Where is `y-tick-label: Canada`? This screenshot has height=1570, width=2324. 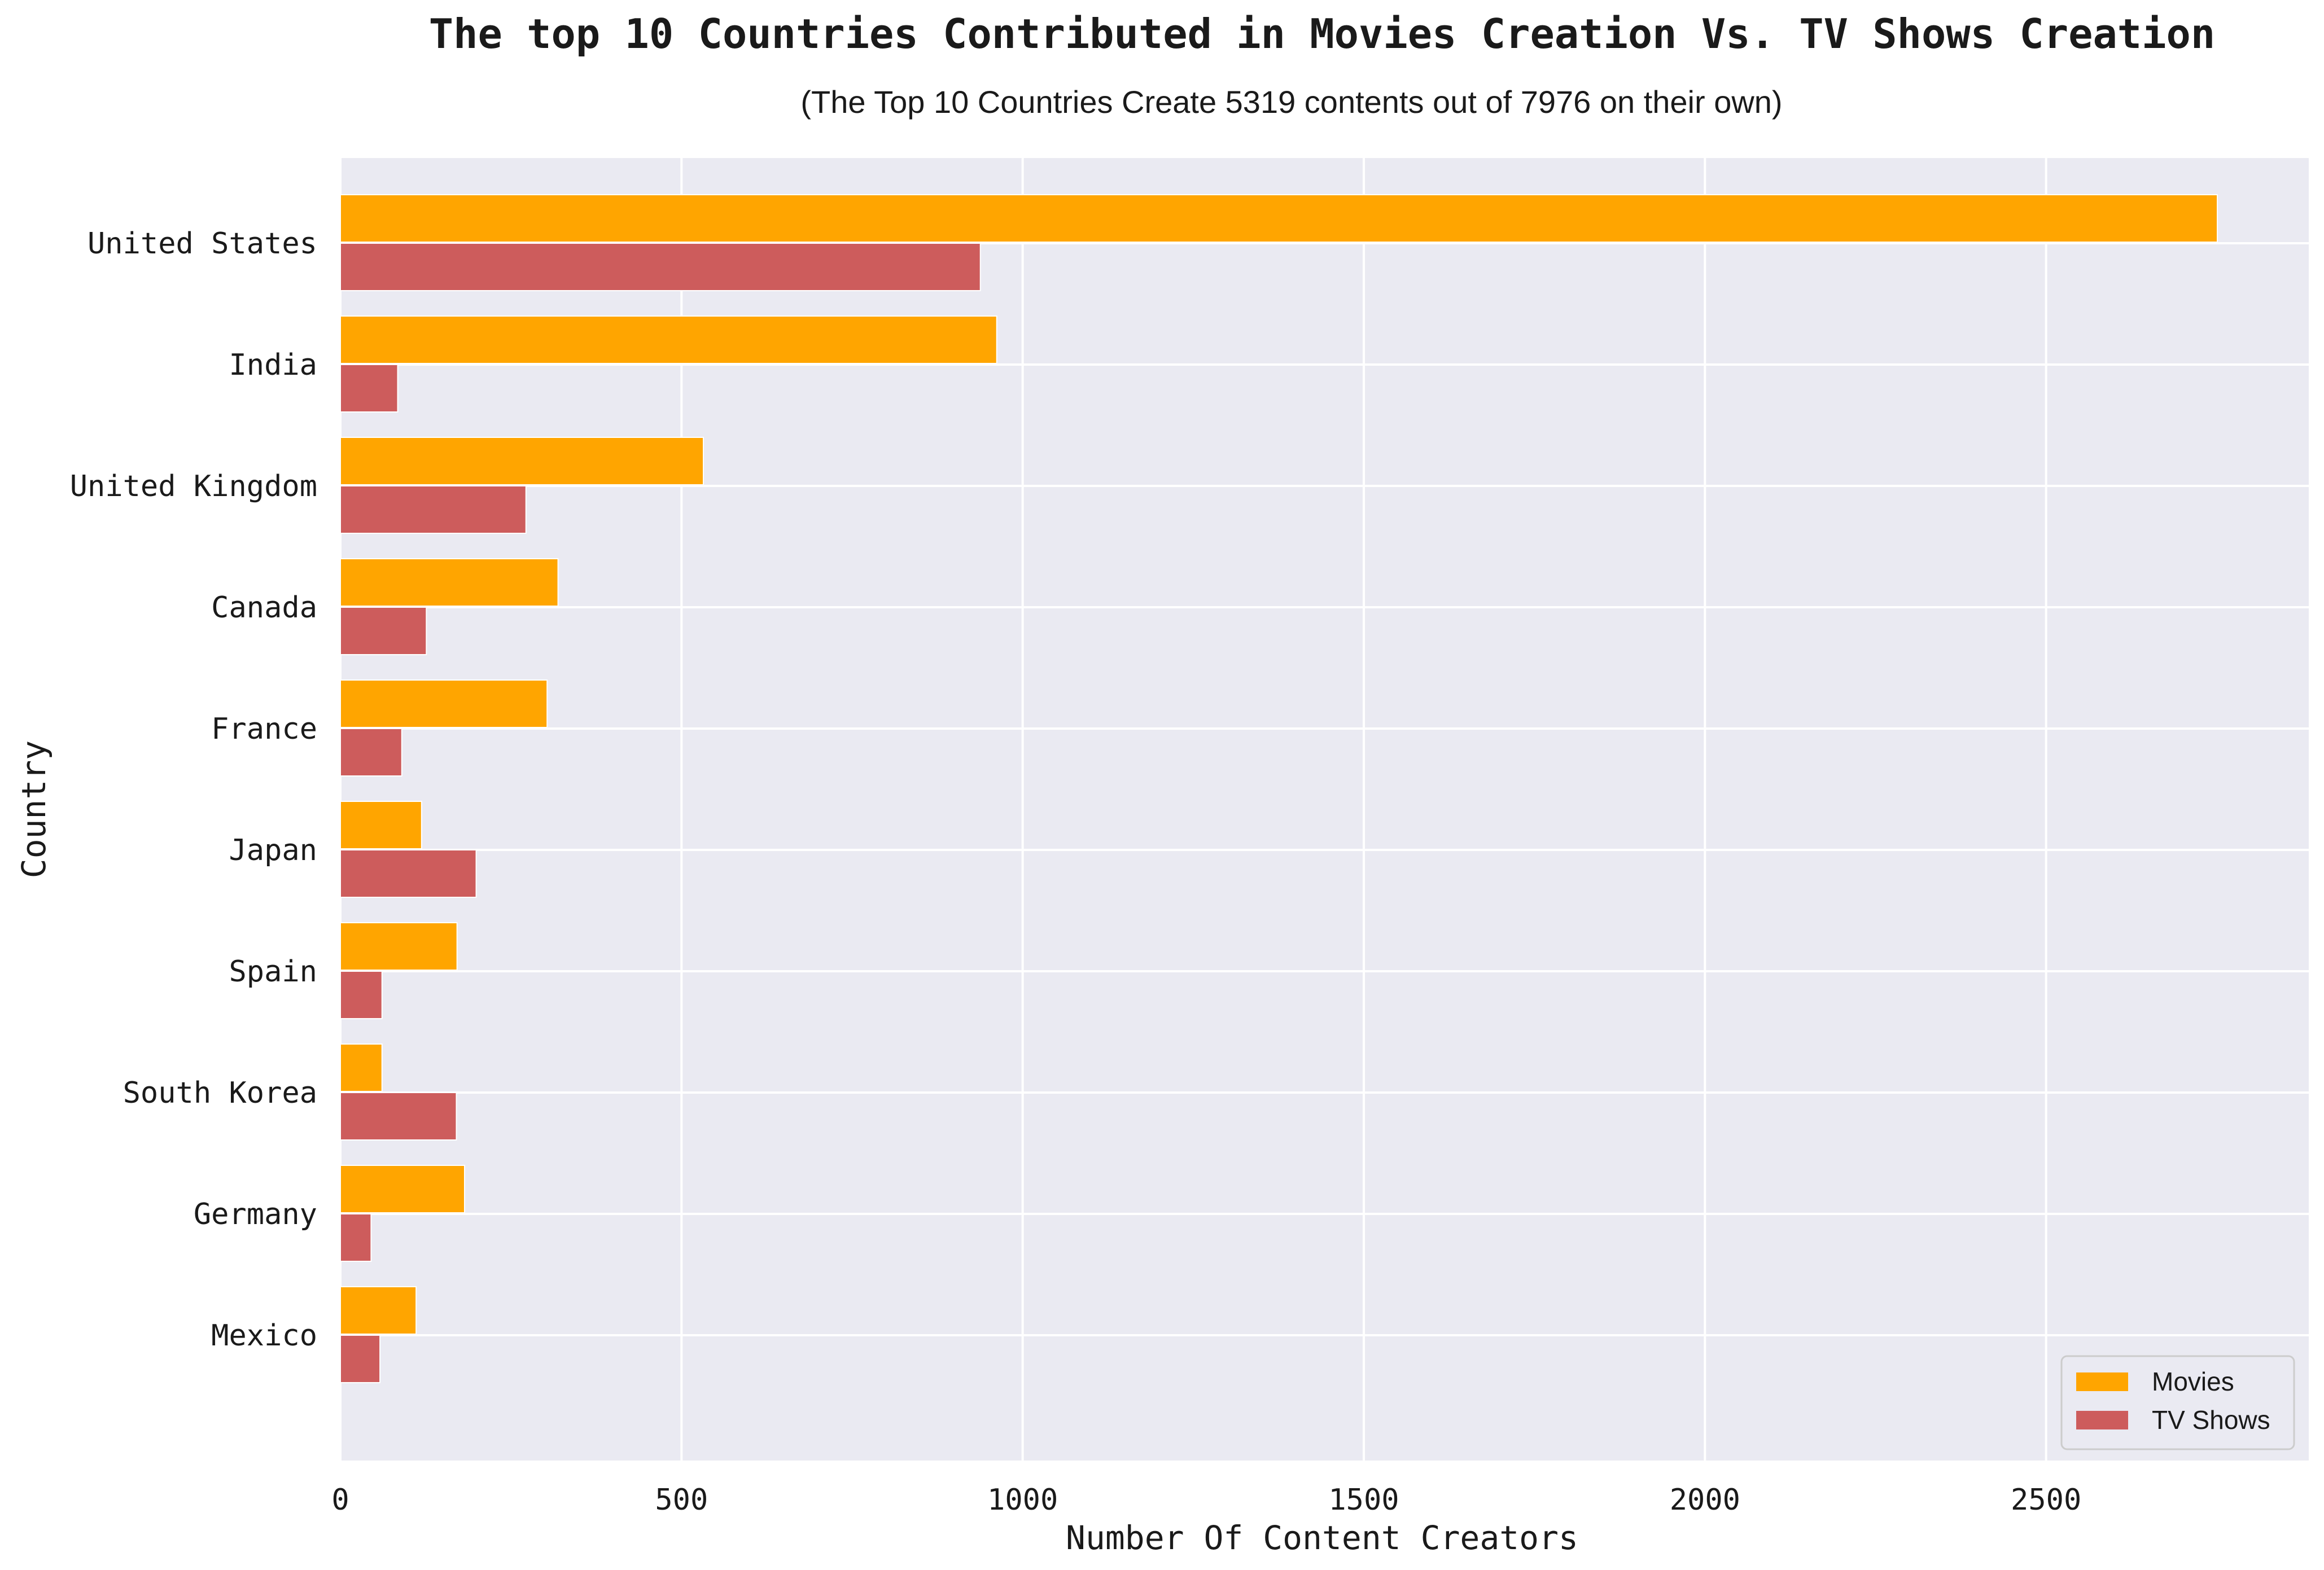
y-tick-label: Canada is located at coordinates (264, 608).